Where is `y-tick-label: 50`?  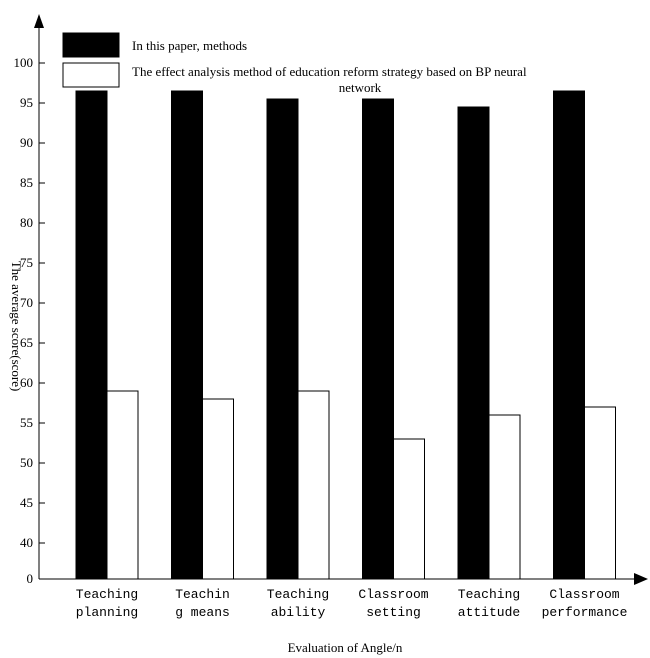
y-tick-label: 50 is located at coordinates (26, 462).